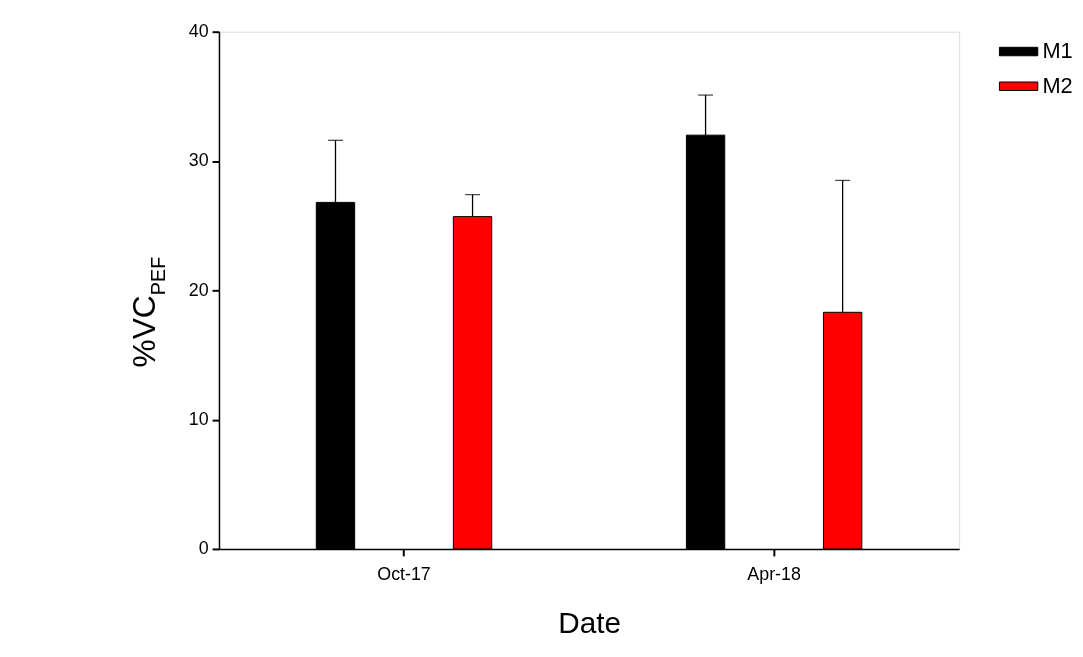 This screenshot has width=1083, height=657. What do you see at coordinates (198, 31) in the screenshot?
I see `y-tick-label: 40` at bounding box center [198, 31].